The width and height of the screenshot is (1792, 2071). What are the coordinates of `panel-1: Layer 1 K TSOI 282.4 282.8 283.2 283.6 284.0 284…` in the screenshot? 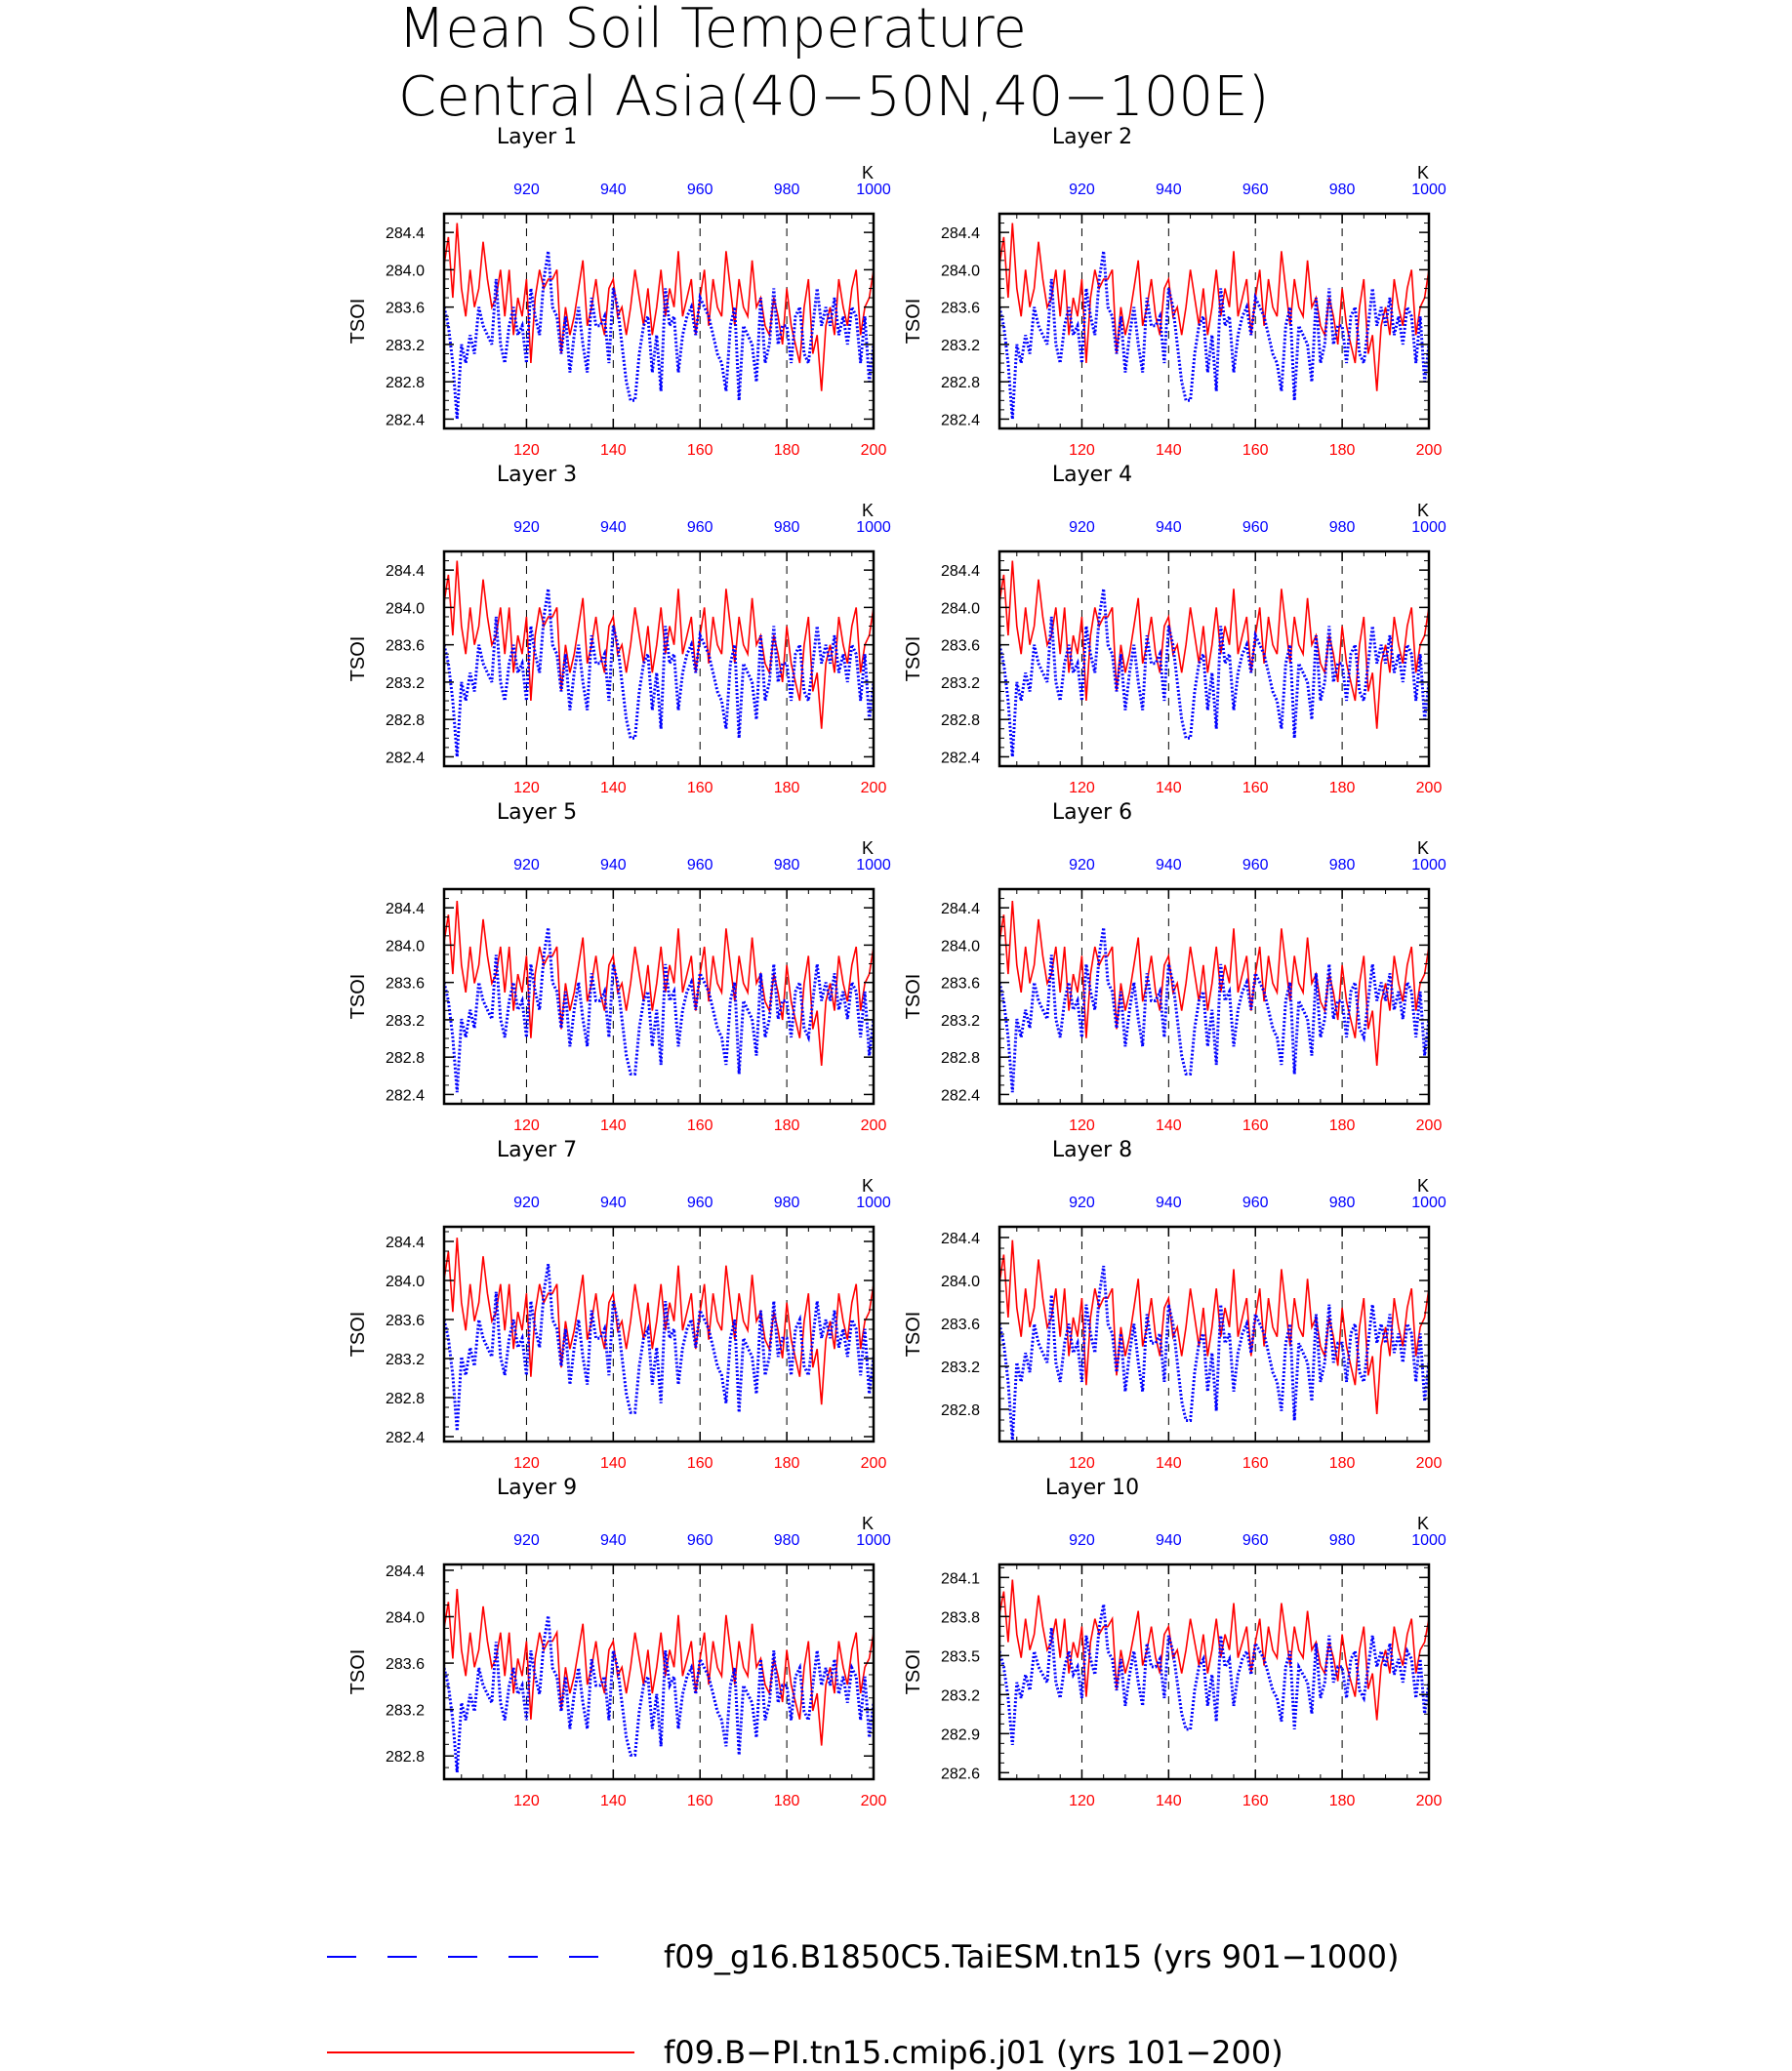 It's located at (619, 292).